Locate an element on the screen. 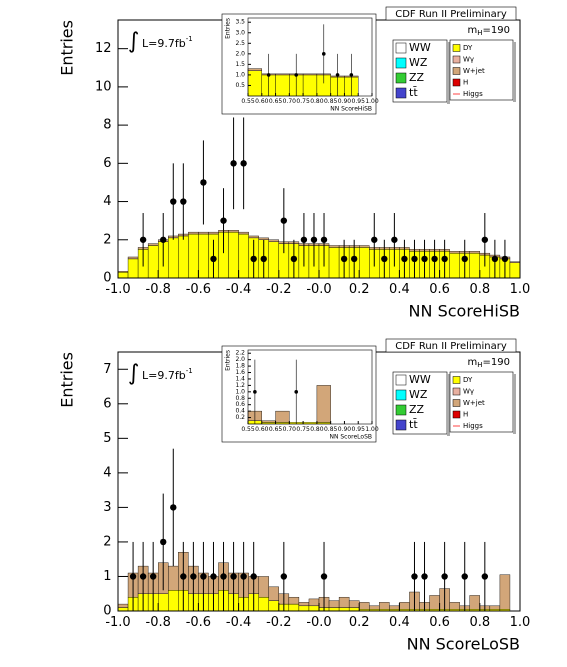  inset-frame is located at coordinates (299, 394).